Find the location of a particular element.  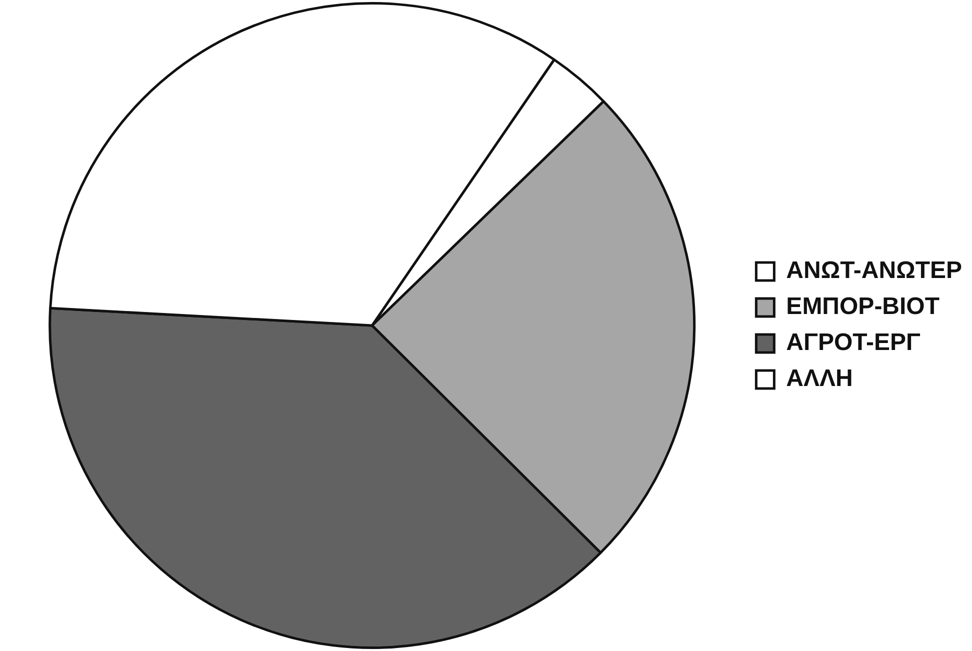

legend-label: ΑΓΡΟΤ-ΕΡΓ is located at coordinates (853, 342).